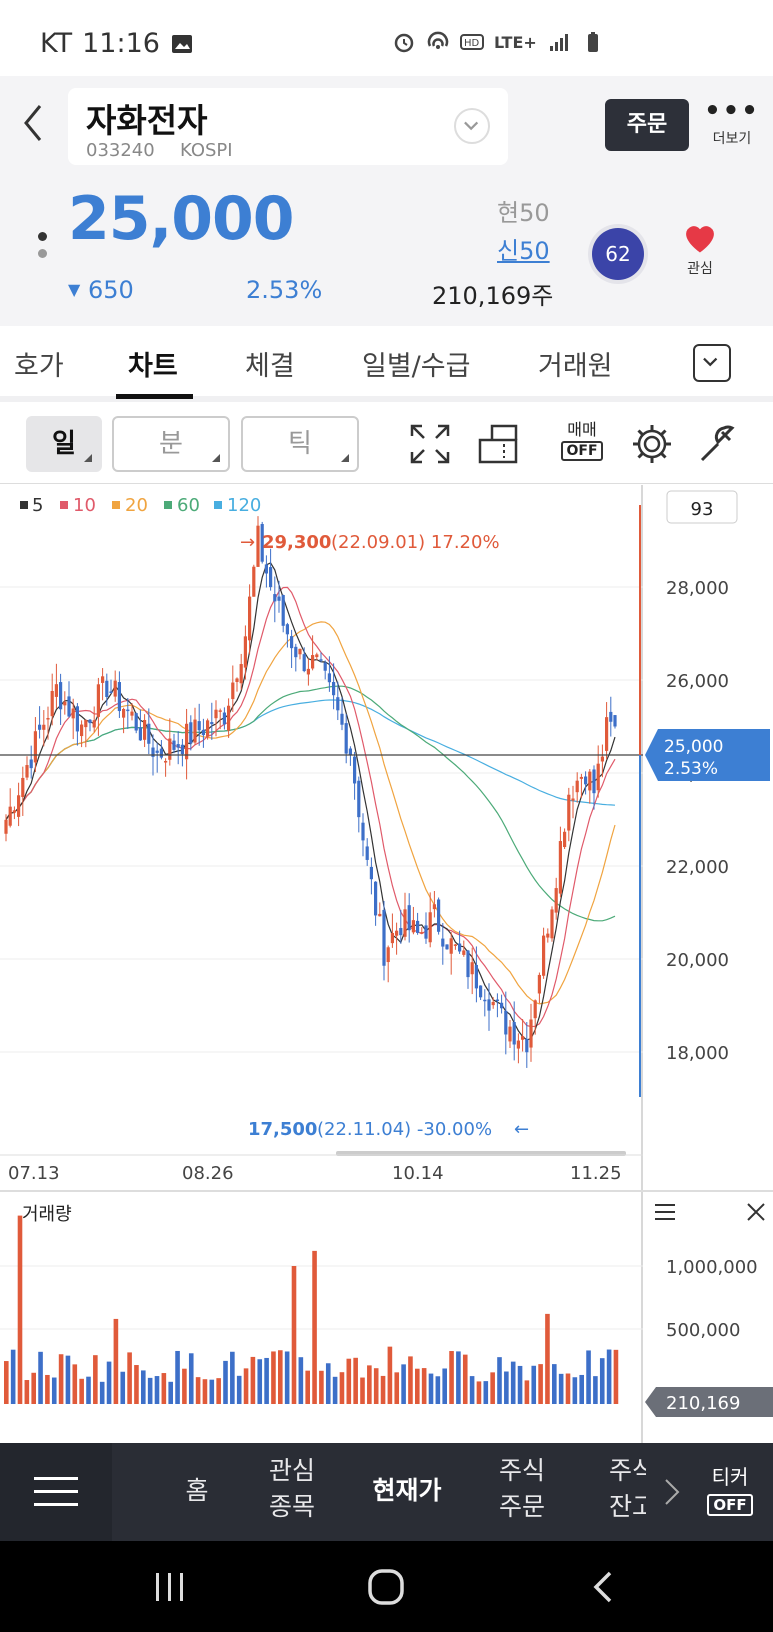 This screenshot has height=1632, width=773. What do you see at coordinates (498, 444) in the screenshot?
I see `split-layout-icon` at bounding box center [498, 444].